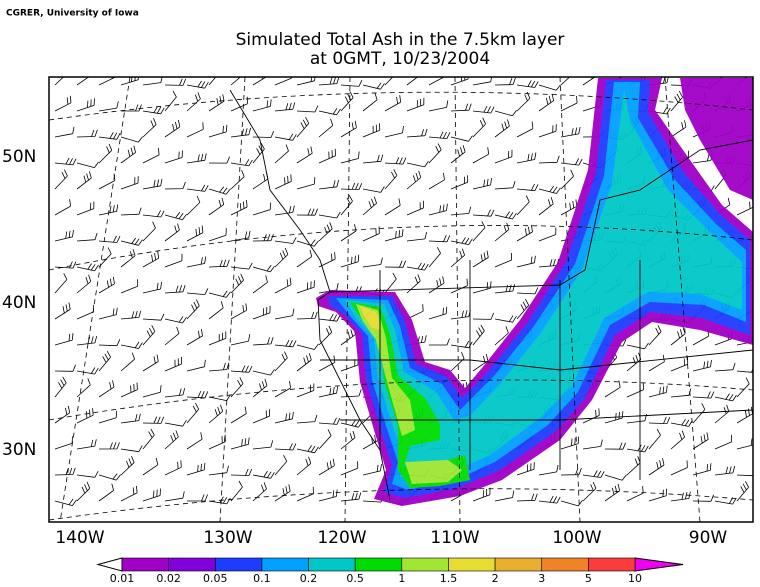  I want to click on lat-label: 50N, so click(19, 157).